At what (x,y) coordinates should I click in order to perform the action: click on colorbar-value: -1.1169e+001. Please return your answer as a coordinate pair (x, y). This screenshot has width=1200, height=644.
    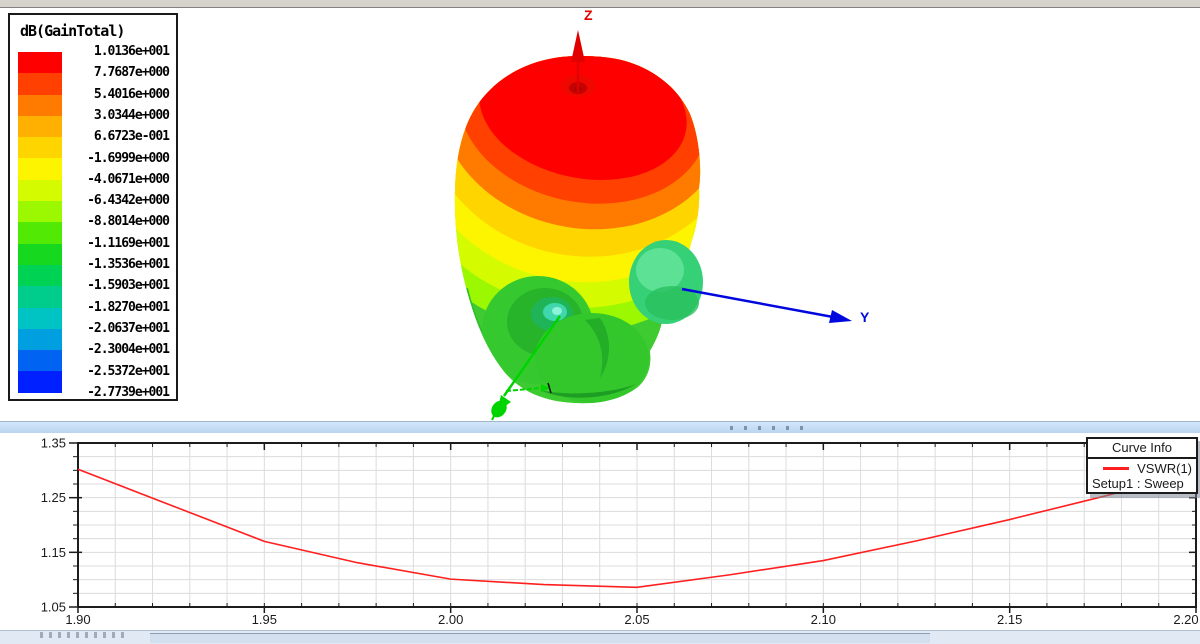
    Looking at the image, I should click on (128, 243).